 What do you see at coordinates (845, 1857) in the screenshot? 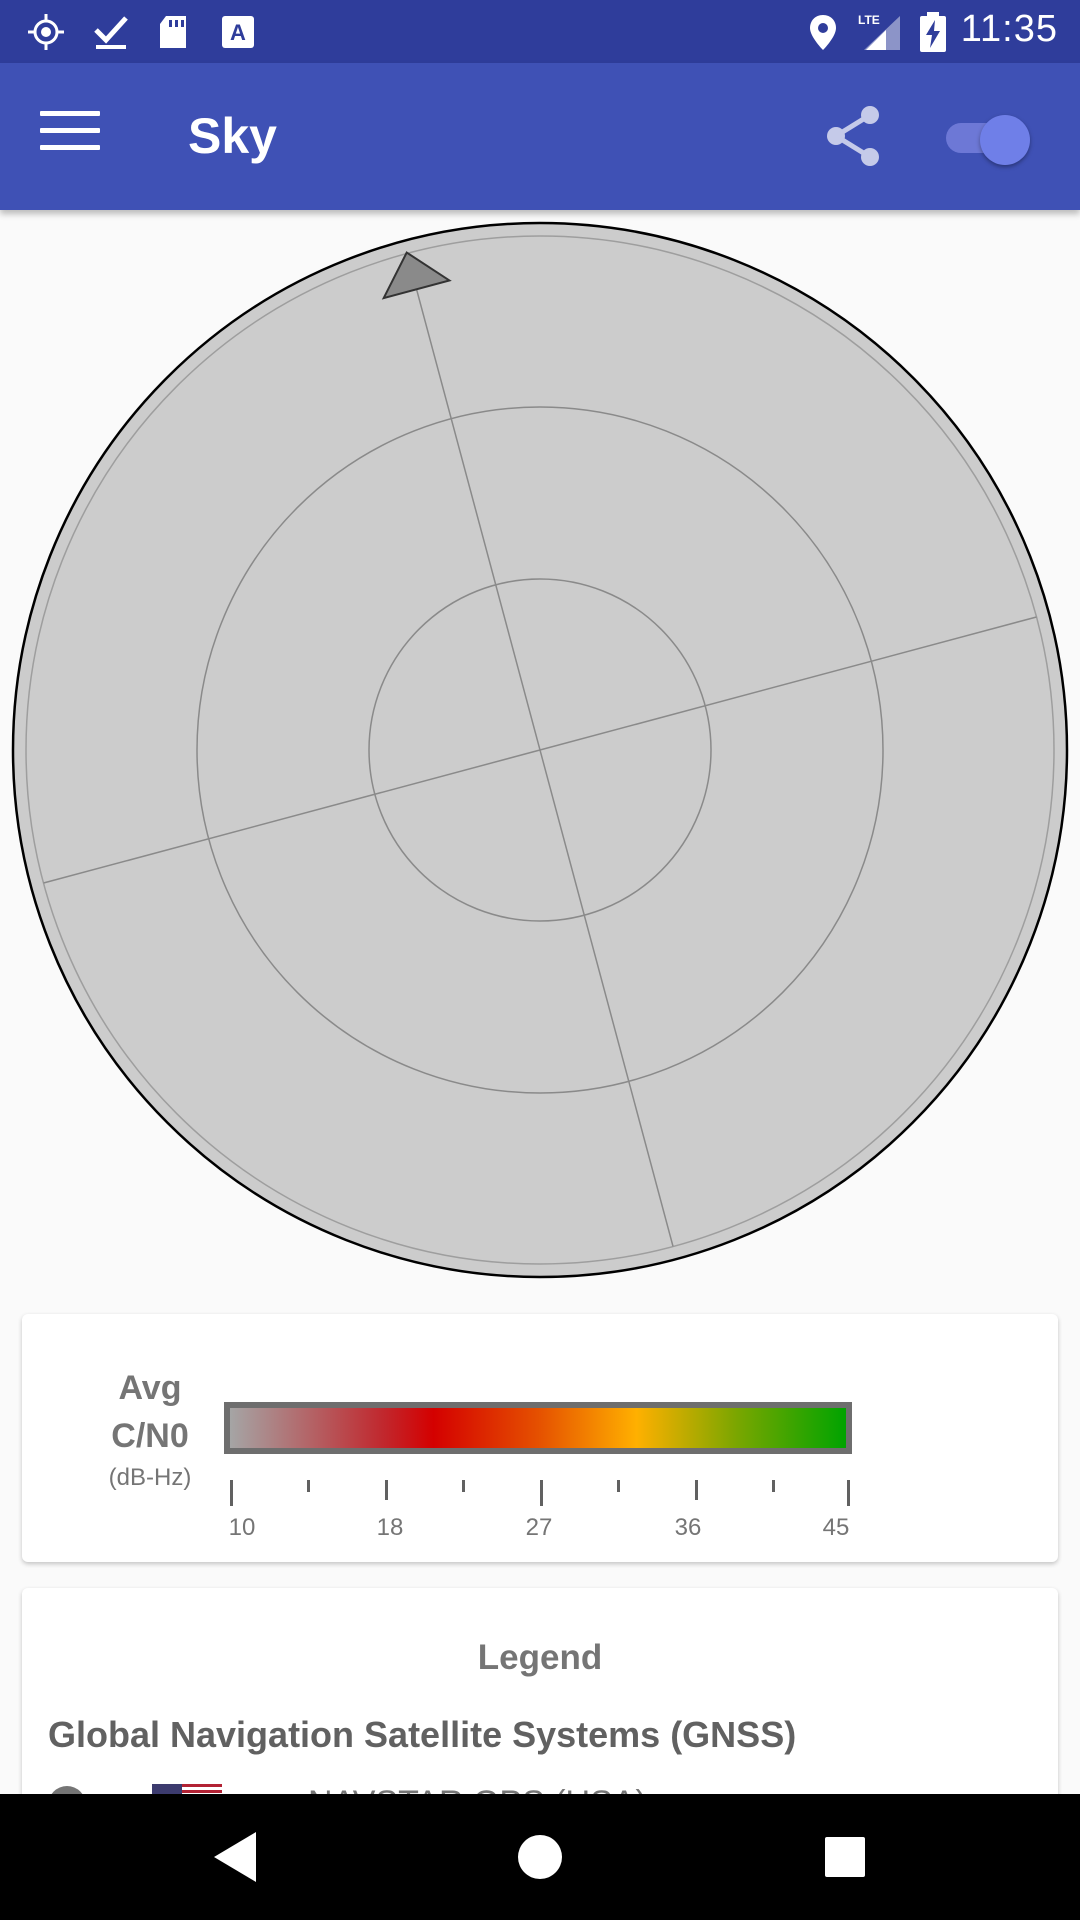
I see `recents-icon` at bounding box center [845, 1857].